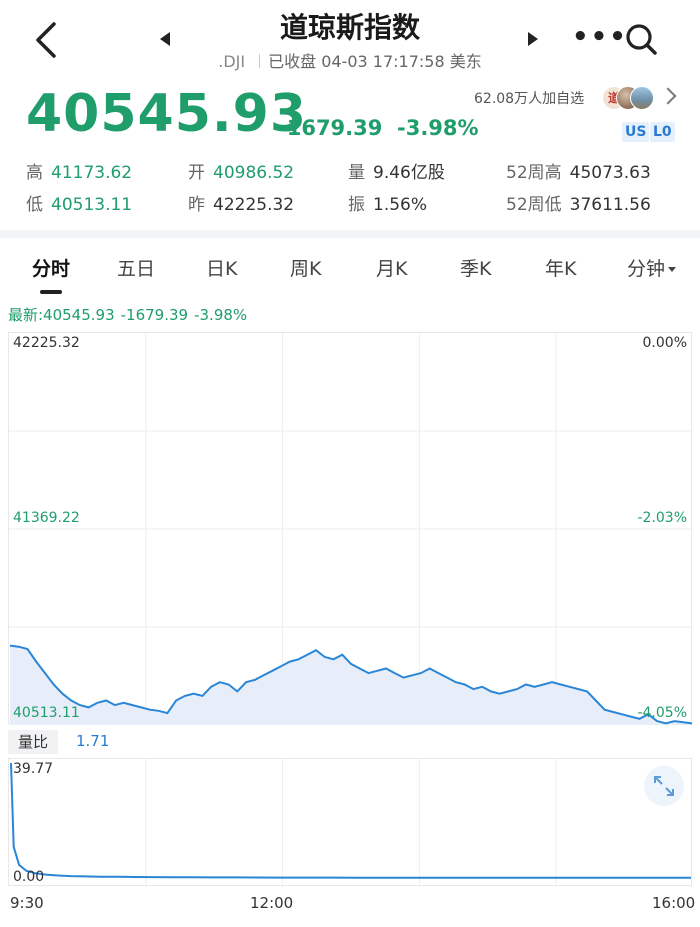  What do you see at coordinates (662, 518) in the screenshot?
I see `axis-right-mid: -2.03%` at bounding box center [662, 518].